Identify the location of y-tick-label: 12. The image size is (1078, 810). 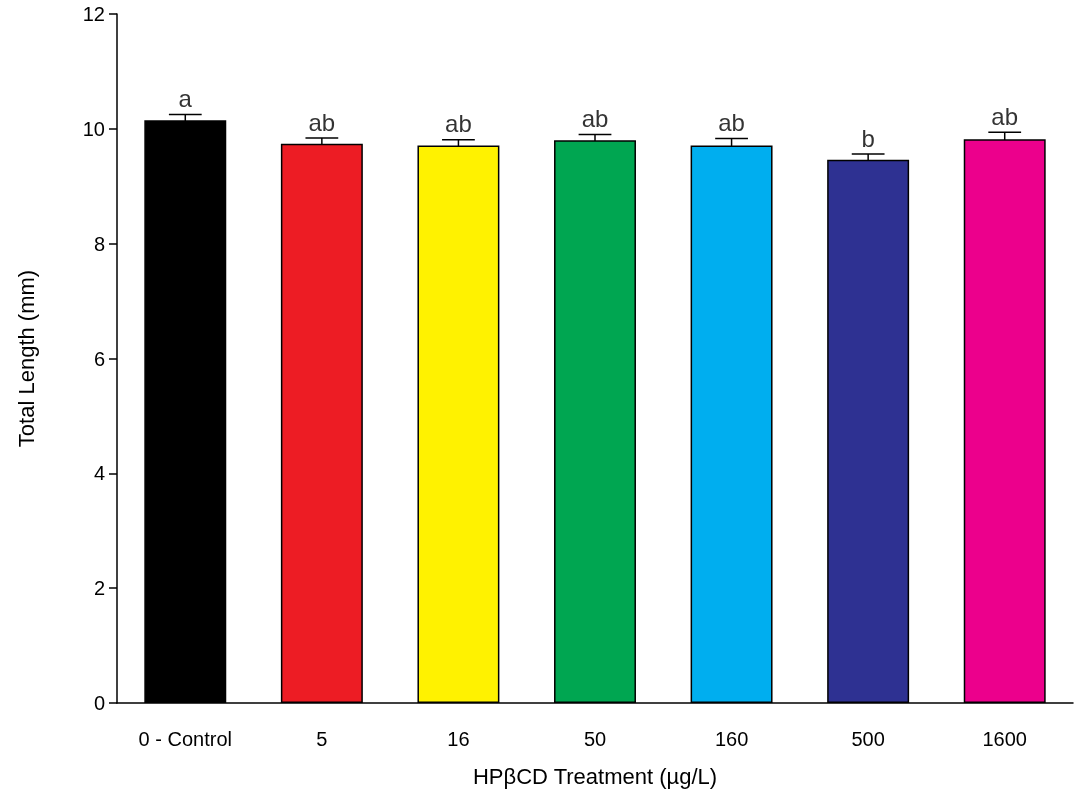
(93, 14).